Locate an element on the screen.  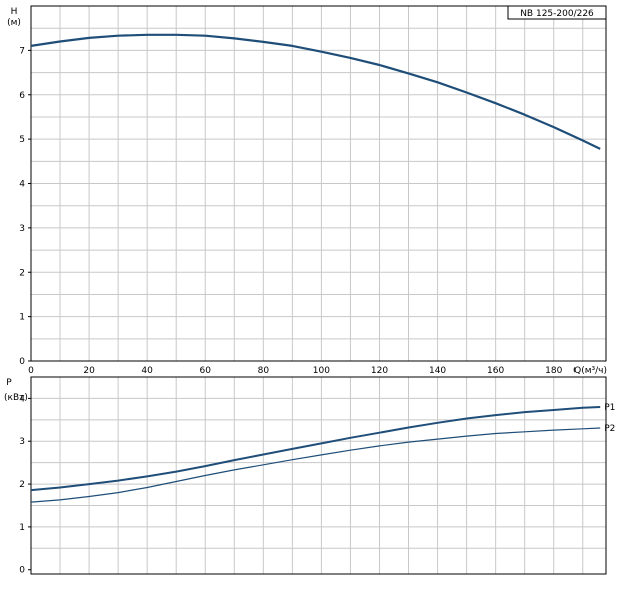
power-series-label-p2: P2 is located at coordinates (609, 429).